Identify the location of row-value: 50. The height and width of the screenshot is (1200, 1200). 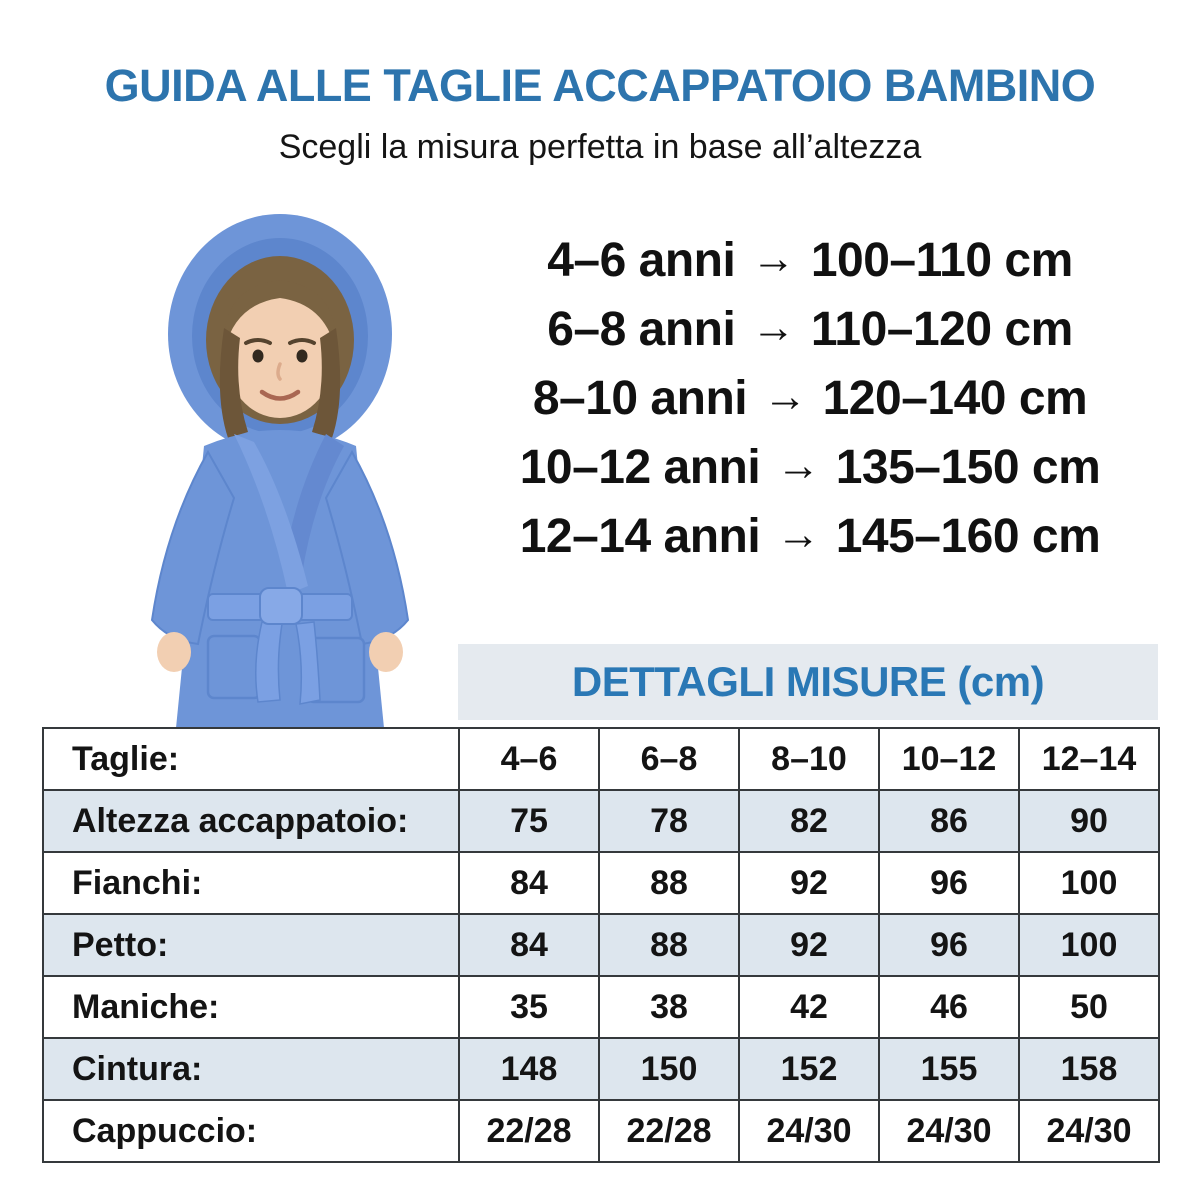
(1089, 1007).